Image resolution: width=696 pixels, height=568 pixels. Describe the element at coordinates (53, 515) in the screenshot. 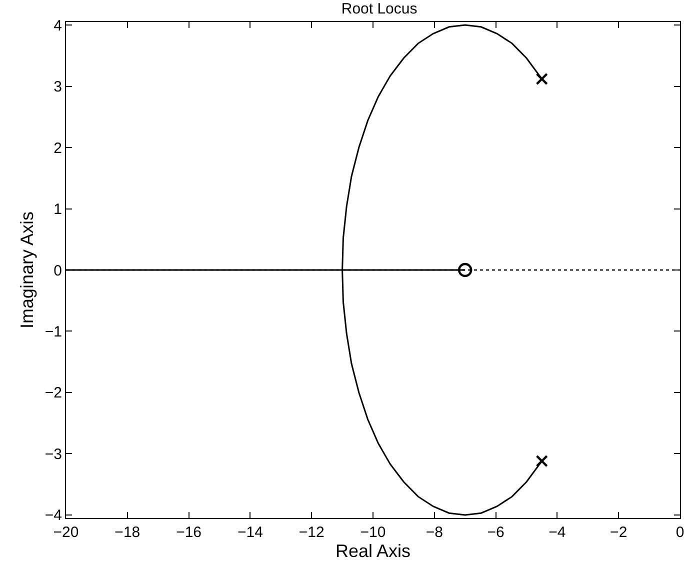

I see `y-tick-label: −4` at that location.